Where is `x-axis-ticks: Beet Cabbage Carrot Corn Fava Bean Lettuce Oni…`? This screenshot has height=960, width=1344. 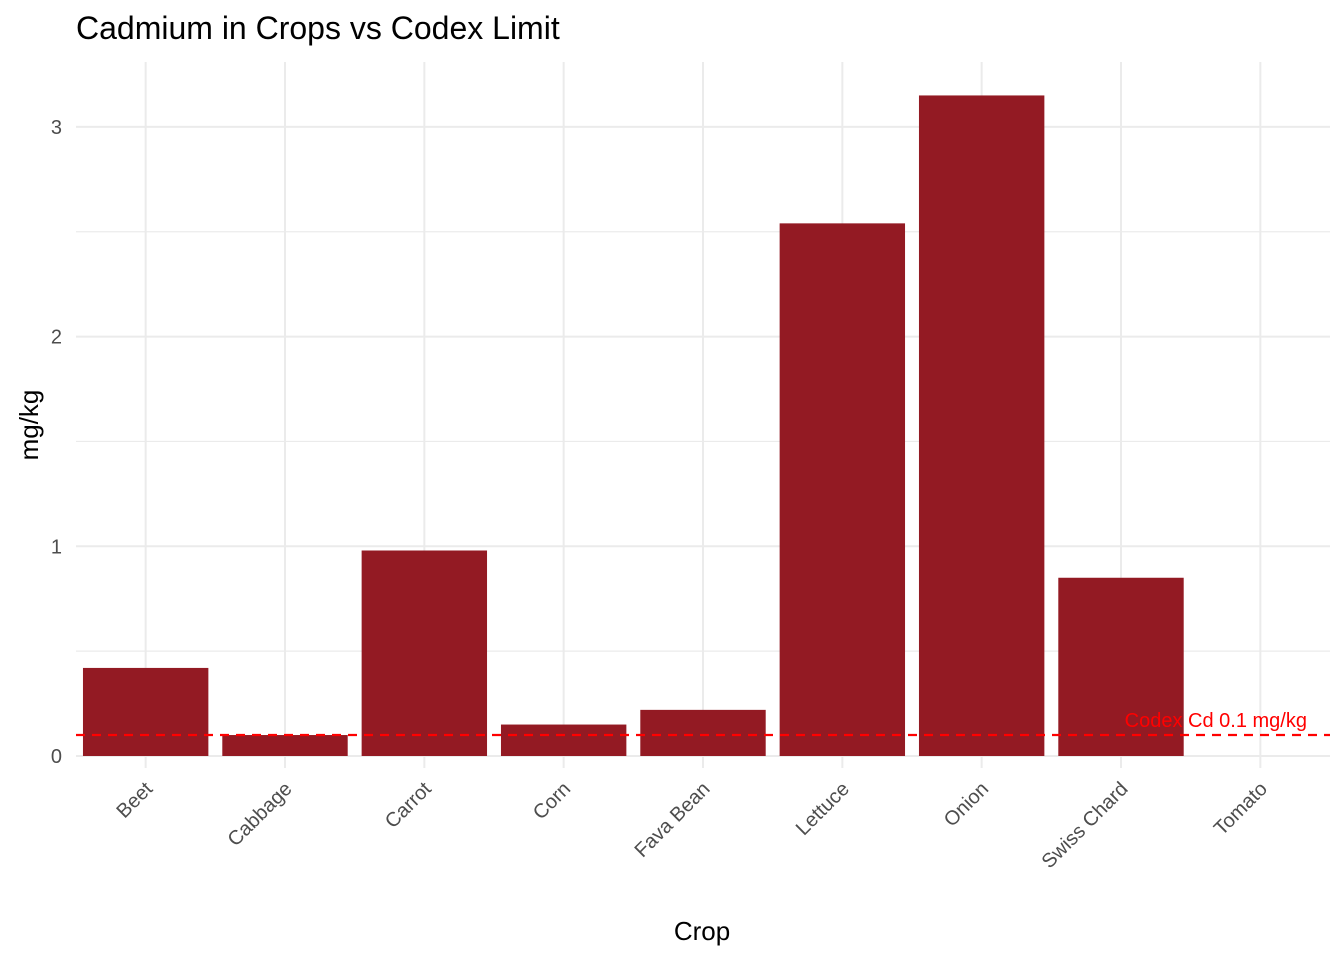 x-axis-ticks: Beet Cabbage Carrot Corn Fava Bean Lettuce Oni… is located at coordinates (692, 825).